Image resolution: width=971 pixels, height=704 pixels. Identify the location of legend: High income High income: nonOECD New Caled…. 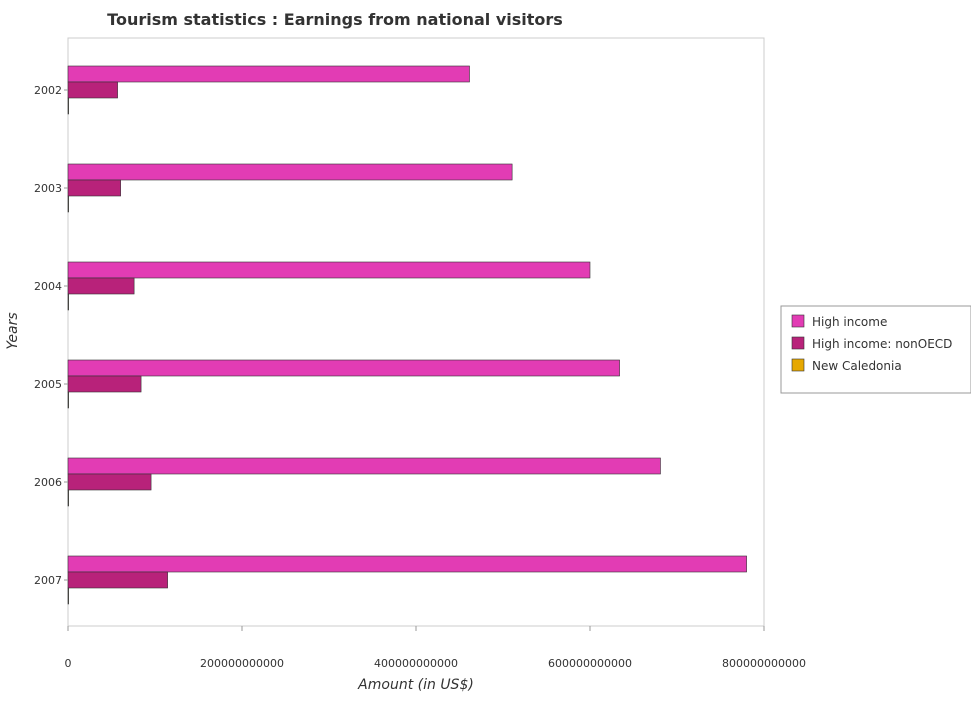
(875, 349).